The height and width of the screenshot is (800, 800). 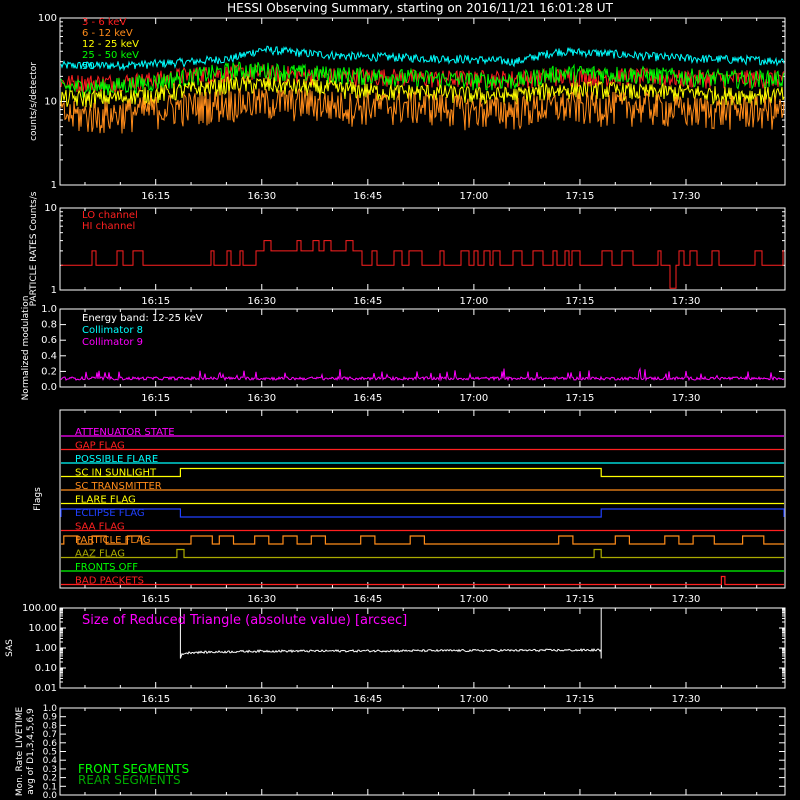 What do you see at coordinates (50, 726) in the screenshot?
I see `livetime-ytick-label: 0.8` at bounding box center [50, 726].